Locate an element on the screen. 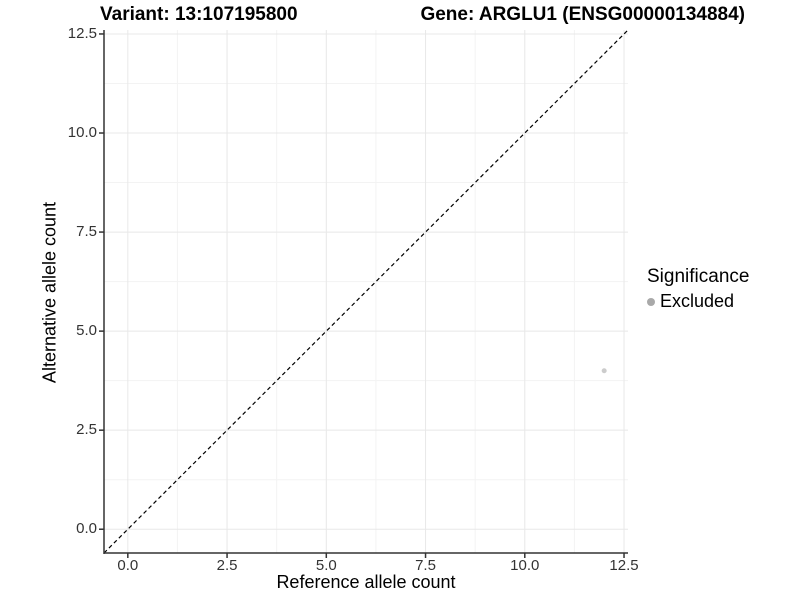 The image size is (800, 600). y-axis-title: Alternative allele count is located at coordinates (49, 292).